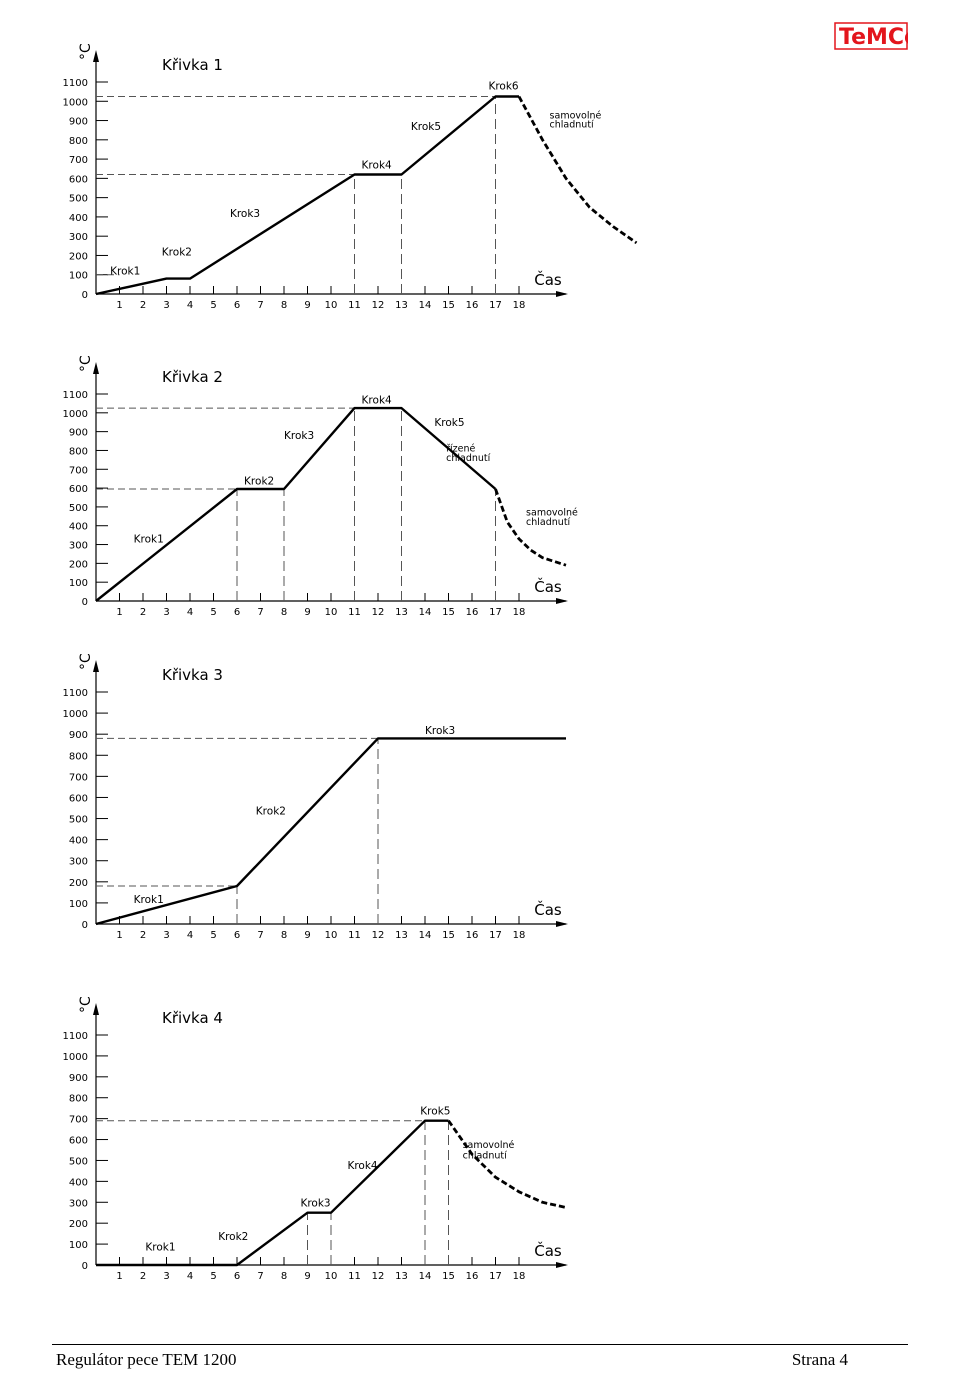  What do you see at coordinates (119, 305) in the screenshot?
I see `x-tick-label: 1` at bounding box center [119, 305].